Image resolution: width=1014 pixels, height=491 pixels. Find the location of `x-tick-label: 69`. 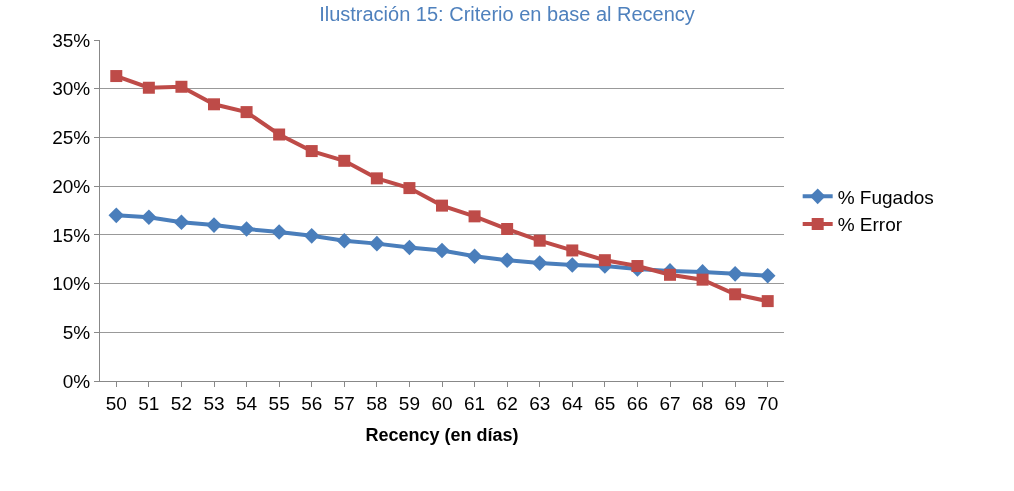

x-tick-label: 69 is located at coordinates (735, 403).